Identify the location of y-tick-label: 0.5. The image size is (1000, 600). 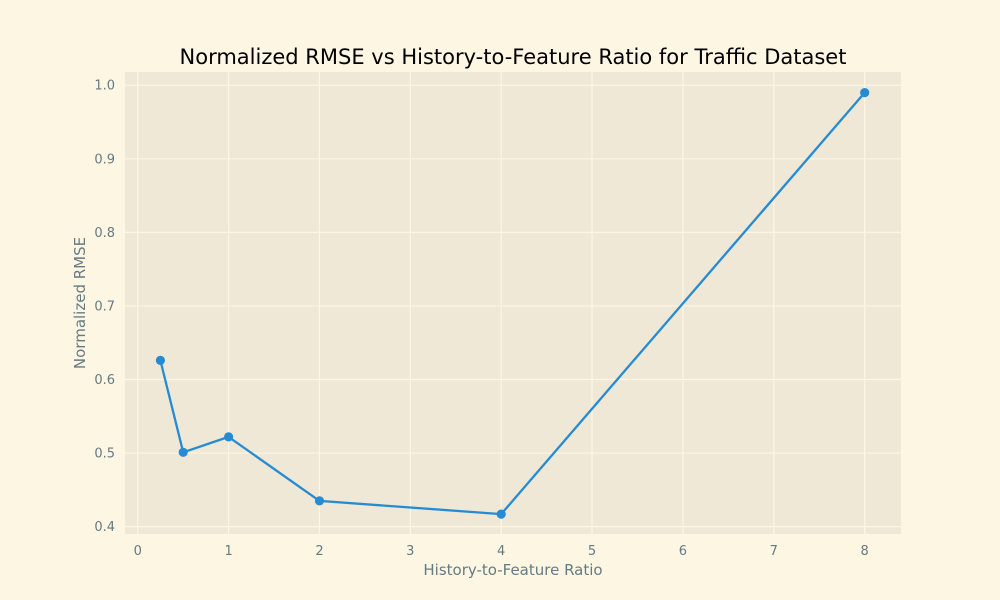
(104, 454).